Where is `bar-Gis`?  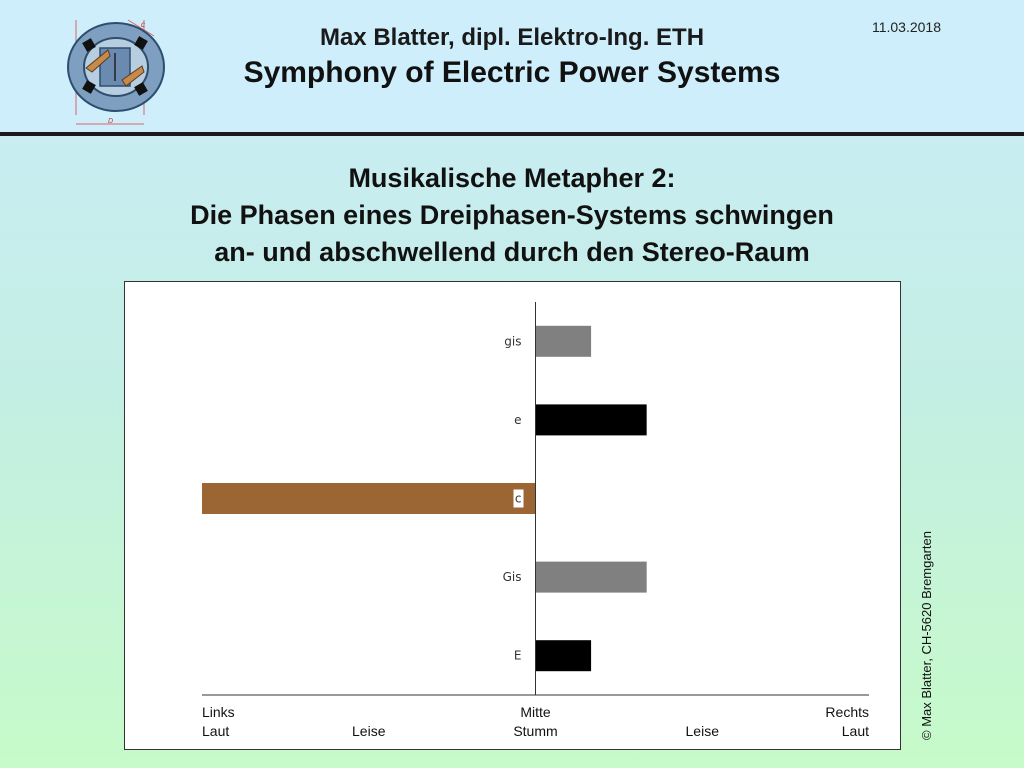
bar-Gis is located at coordinates (591, 577).